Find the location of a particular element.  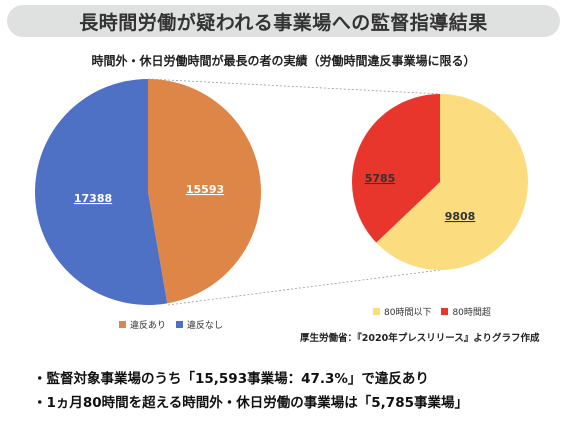

bullet-2: ・1ヵ月80時間を超える時間外・休日労働の事業場は「5,785事業場」 is located at coordinates (250, 403).